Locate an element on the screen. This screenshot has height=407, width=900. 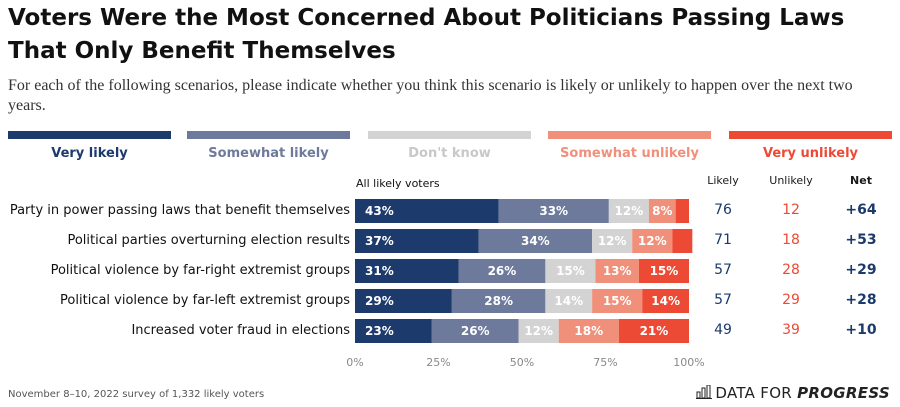
legend-item-somewhat-likely: Somewhat likely is located at coordinates (268, 146).